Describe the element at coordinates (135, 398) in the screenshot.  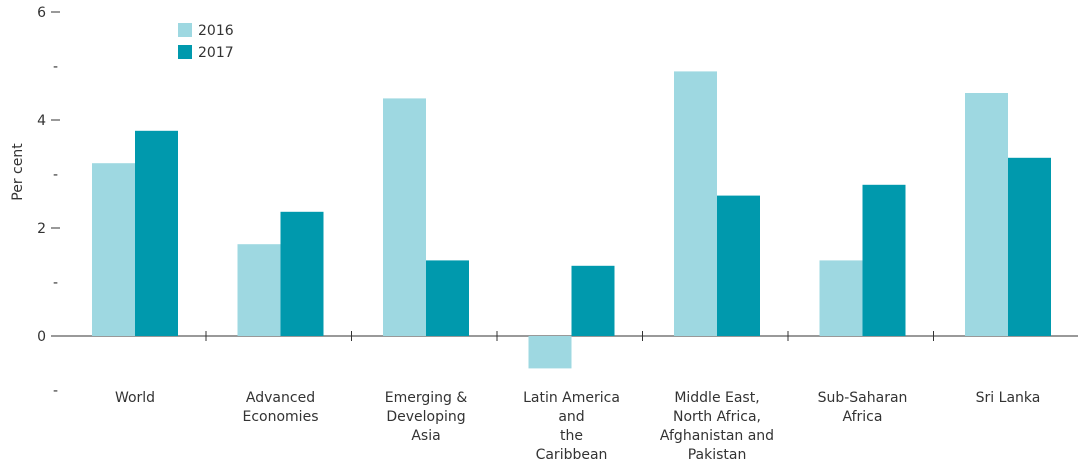
I see `x-category-label: World` at that location.